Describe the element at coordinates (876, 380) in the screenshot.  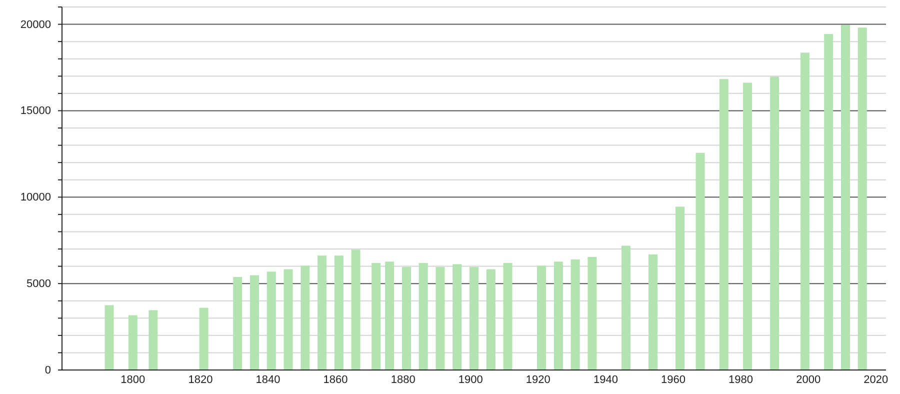
I see `x-tick-label: 2020` at that location.